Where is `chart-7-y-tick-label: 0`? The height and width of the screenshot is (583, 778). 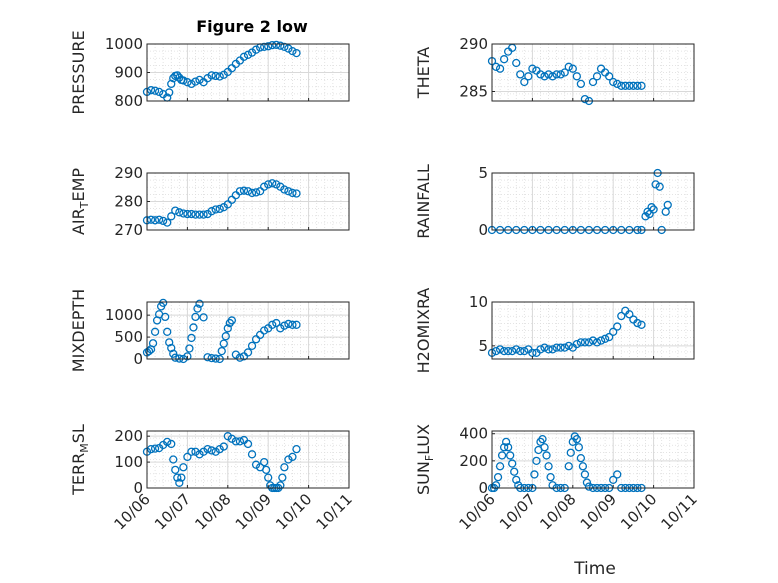 chart-7-y-tick-label: 0 is located at coordinates (138, 488).